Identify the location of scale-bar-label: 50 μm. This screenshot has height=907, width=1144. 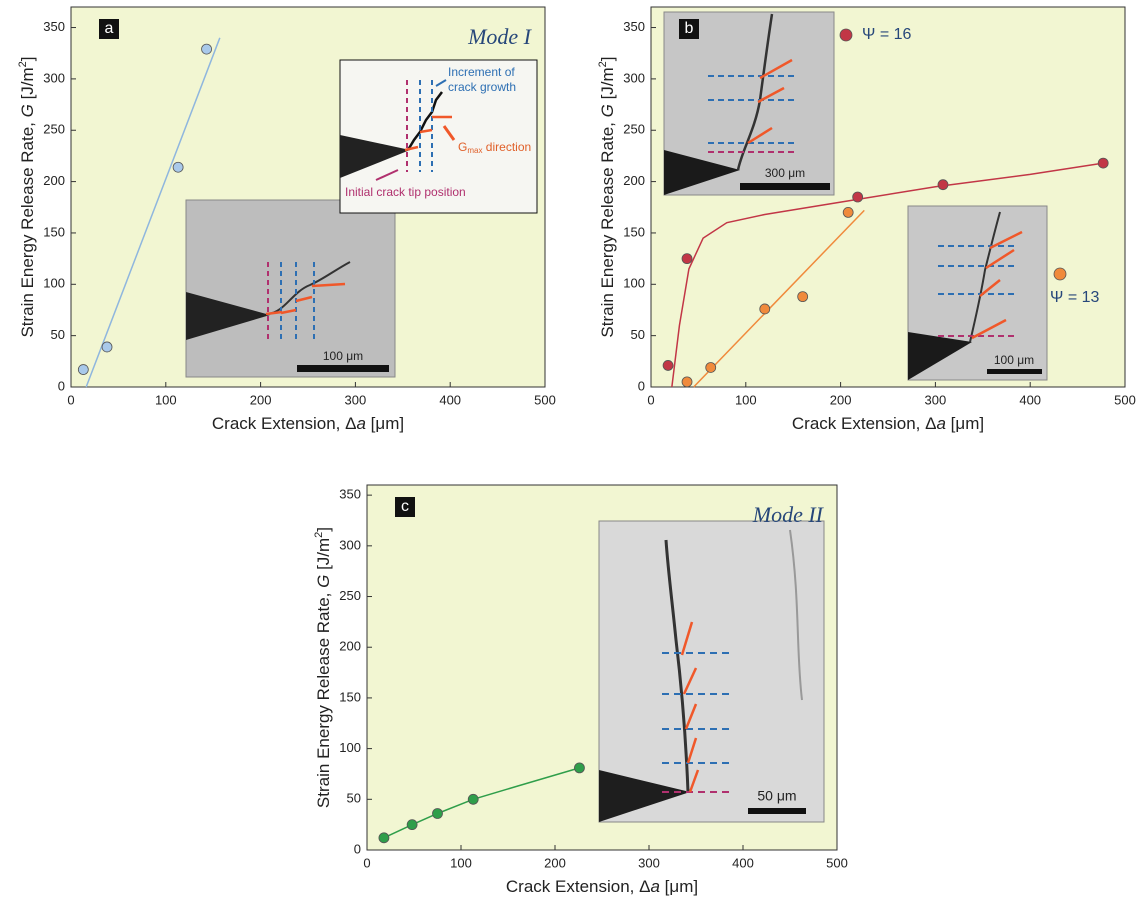
(776, 796).